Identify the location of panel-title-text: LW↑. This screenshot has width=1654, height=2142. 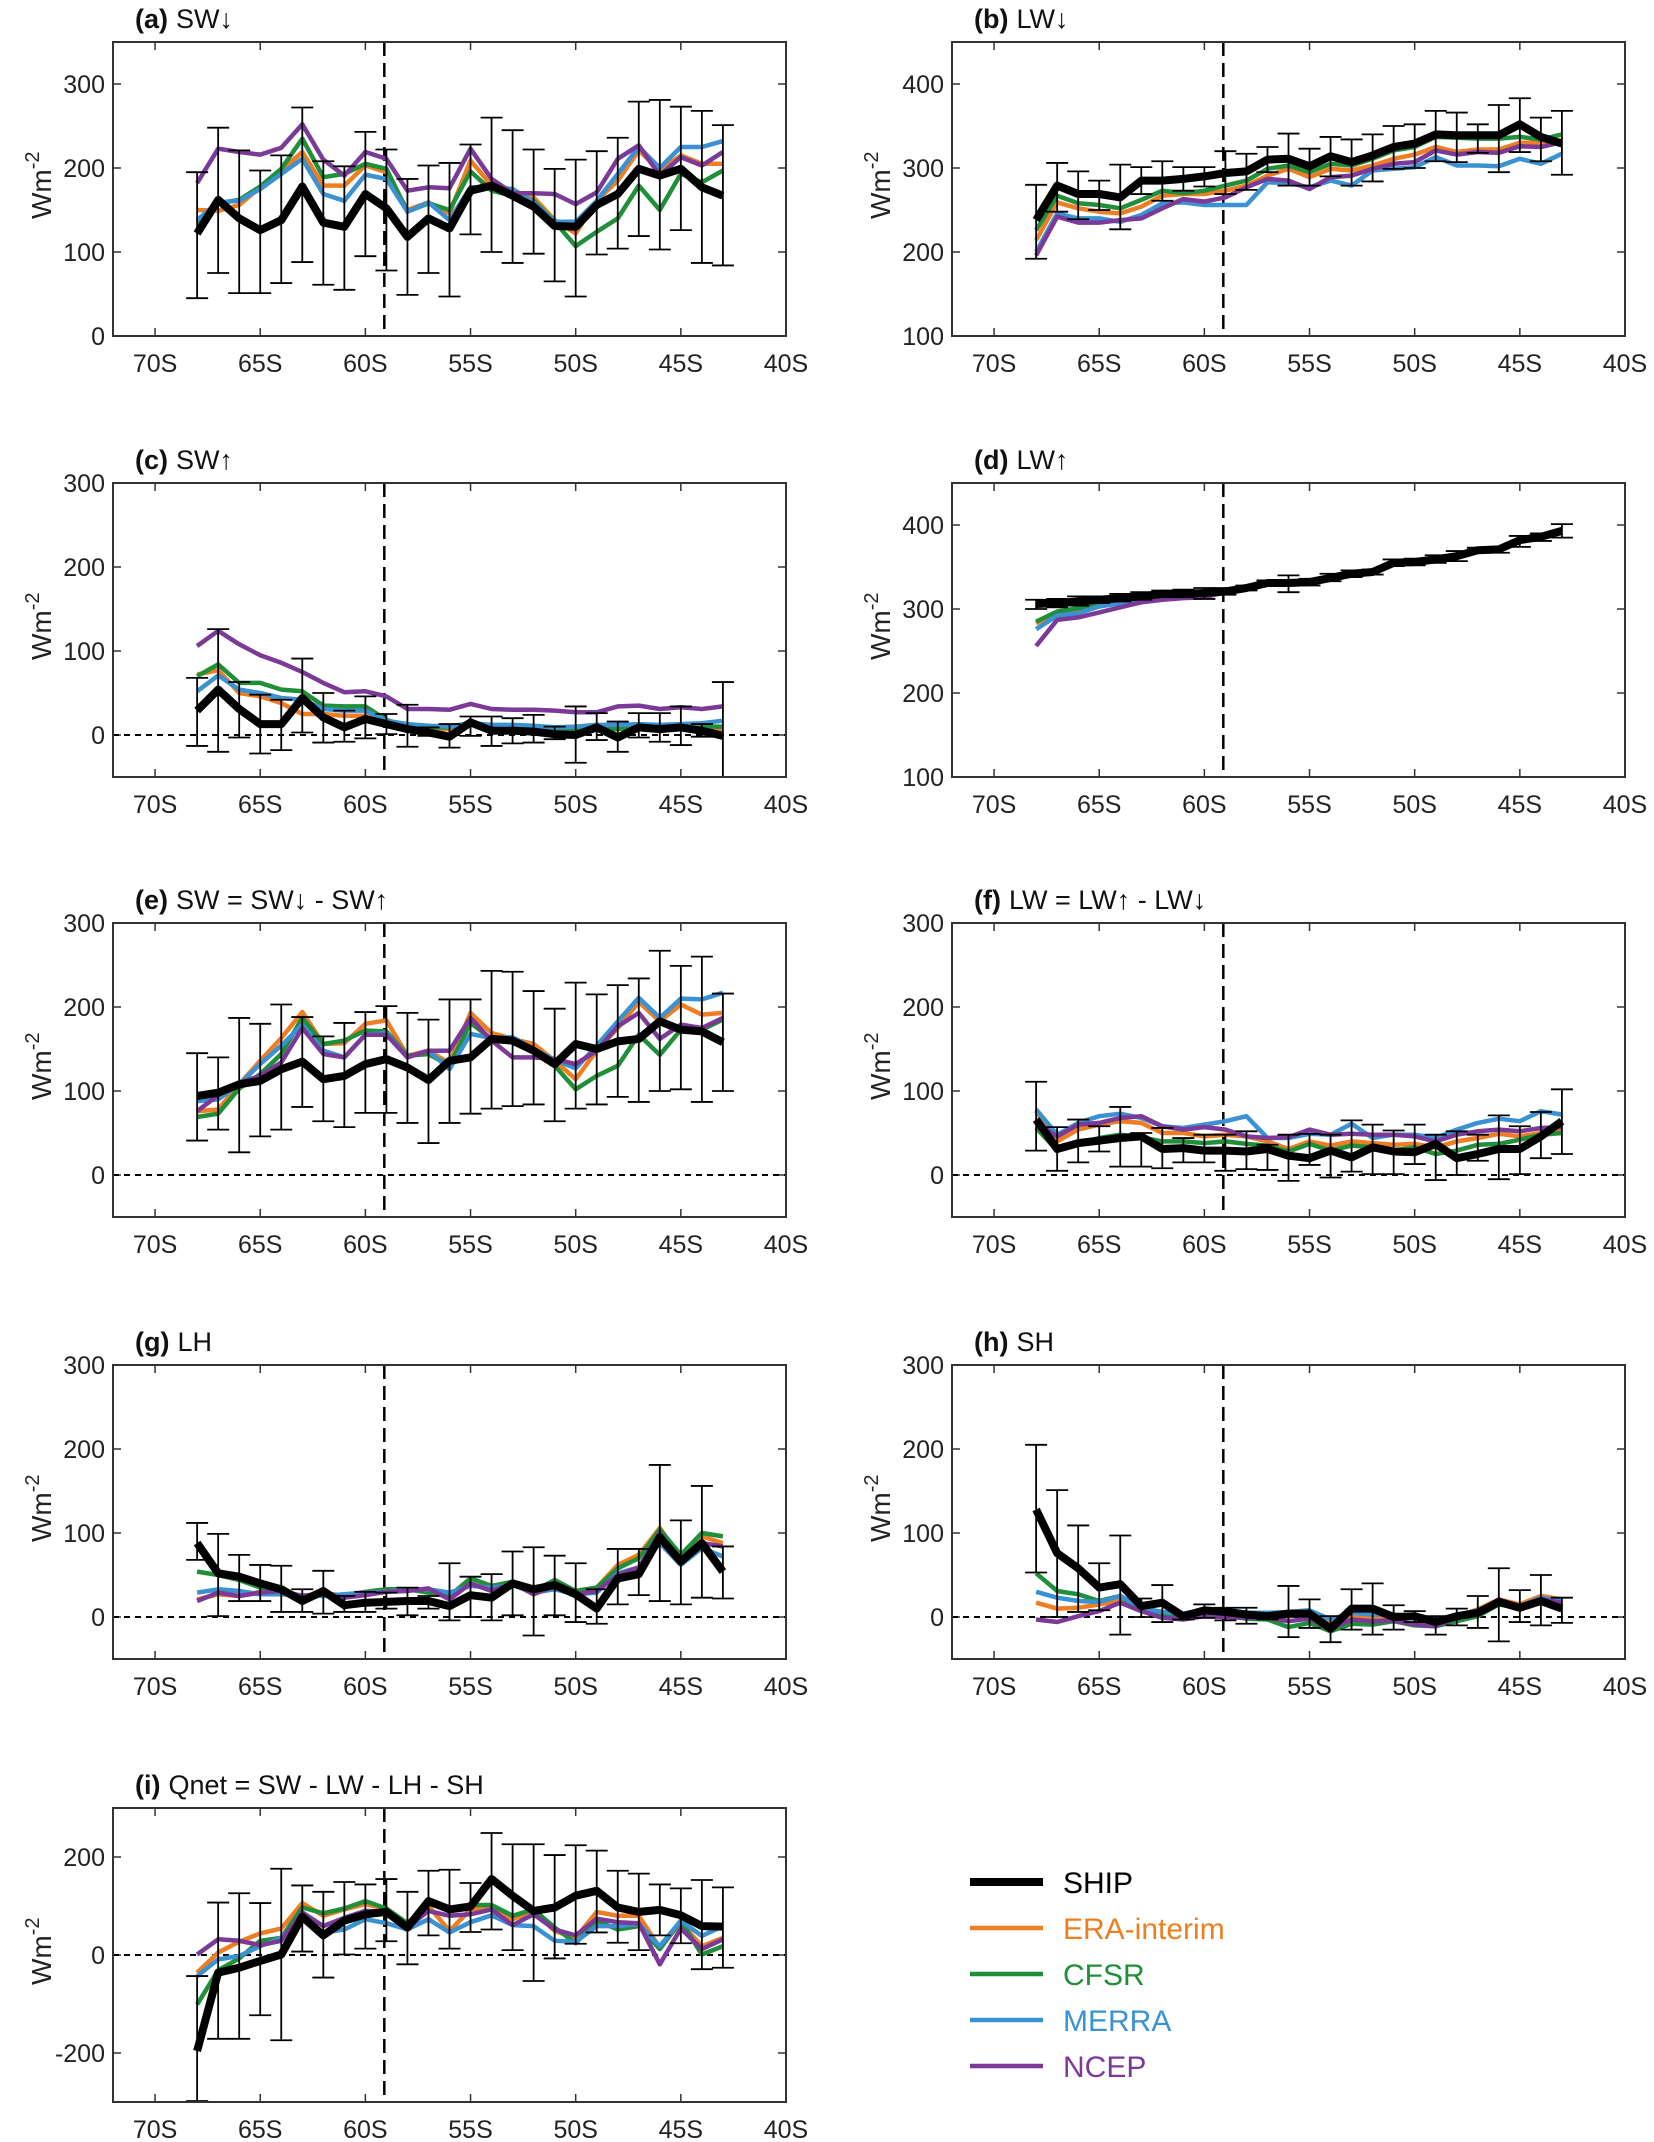
(1042, 460).